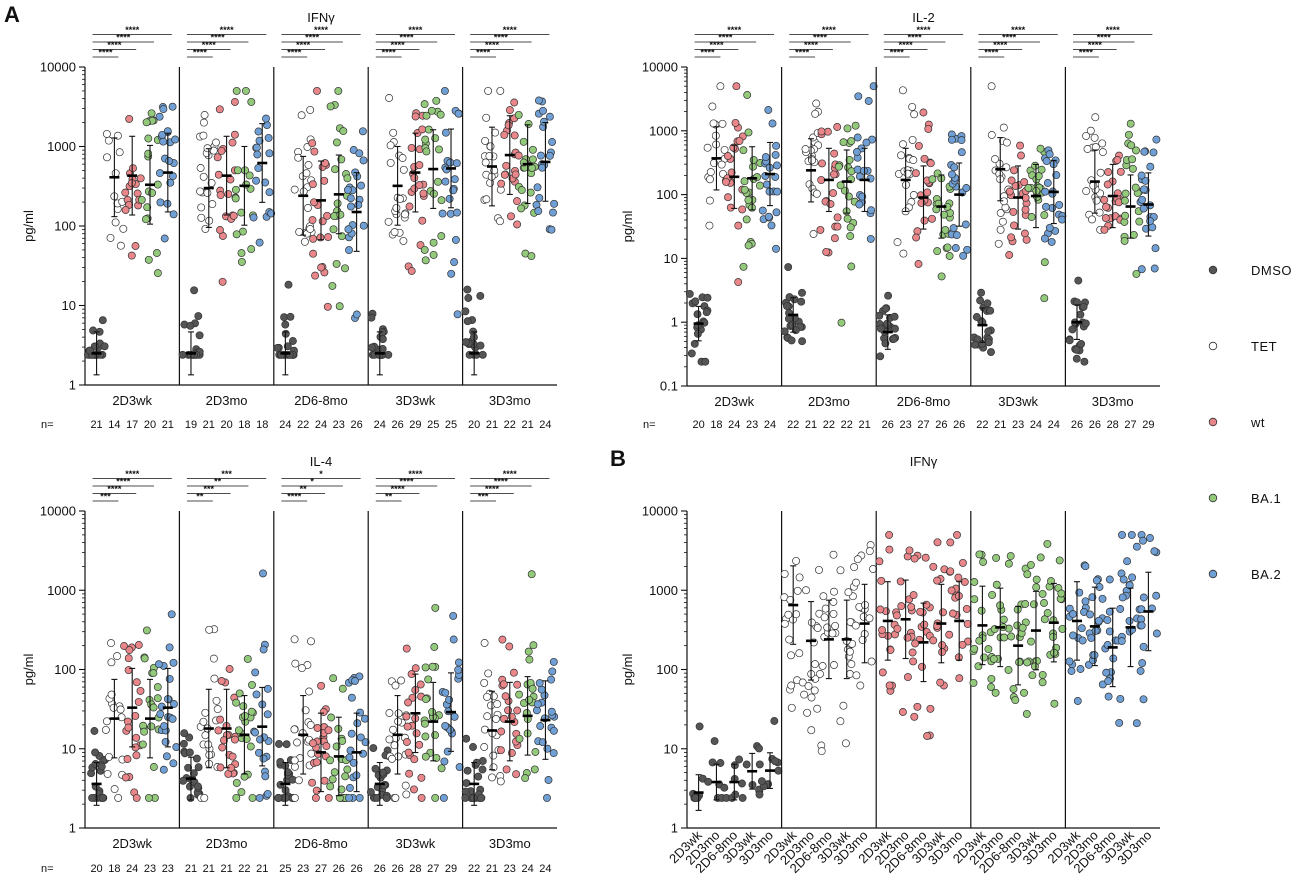  I want to click on ifng-b-BA.2-2D6-8mo-point-11, so click(1109, 631).